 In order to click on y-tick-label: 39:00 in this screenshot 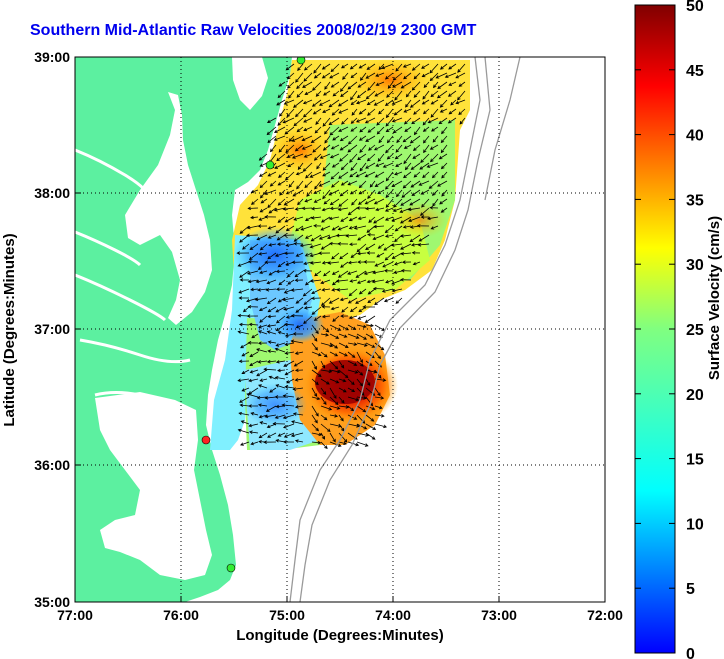, I will do `click(52, 57)`.